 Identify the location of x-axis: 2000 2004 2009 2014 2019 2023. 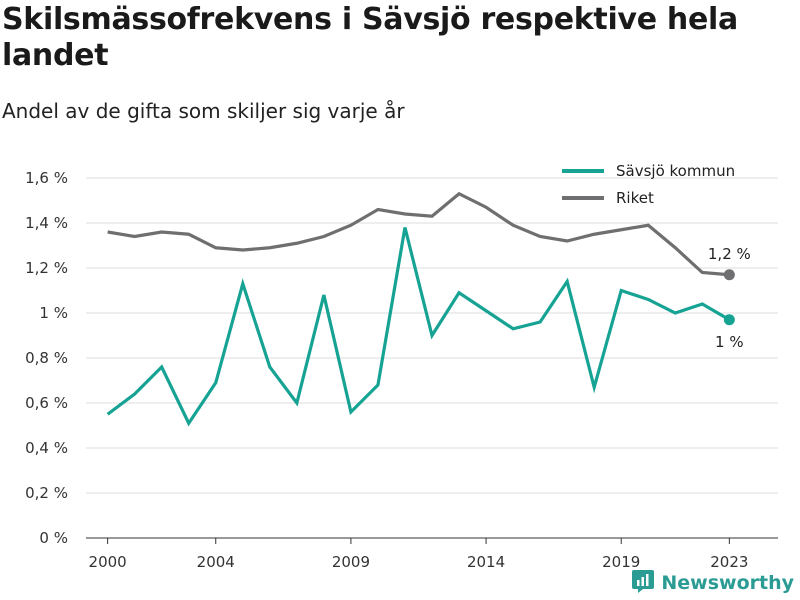
(418, 554).